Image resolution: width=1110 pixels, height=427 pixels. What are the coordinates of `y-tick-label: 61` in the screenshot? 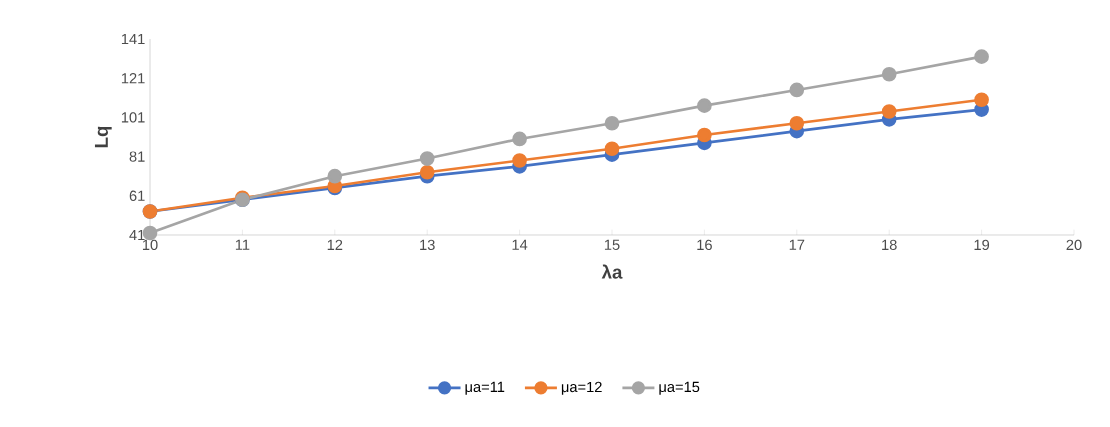 It's located at (137, 195).